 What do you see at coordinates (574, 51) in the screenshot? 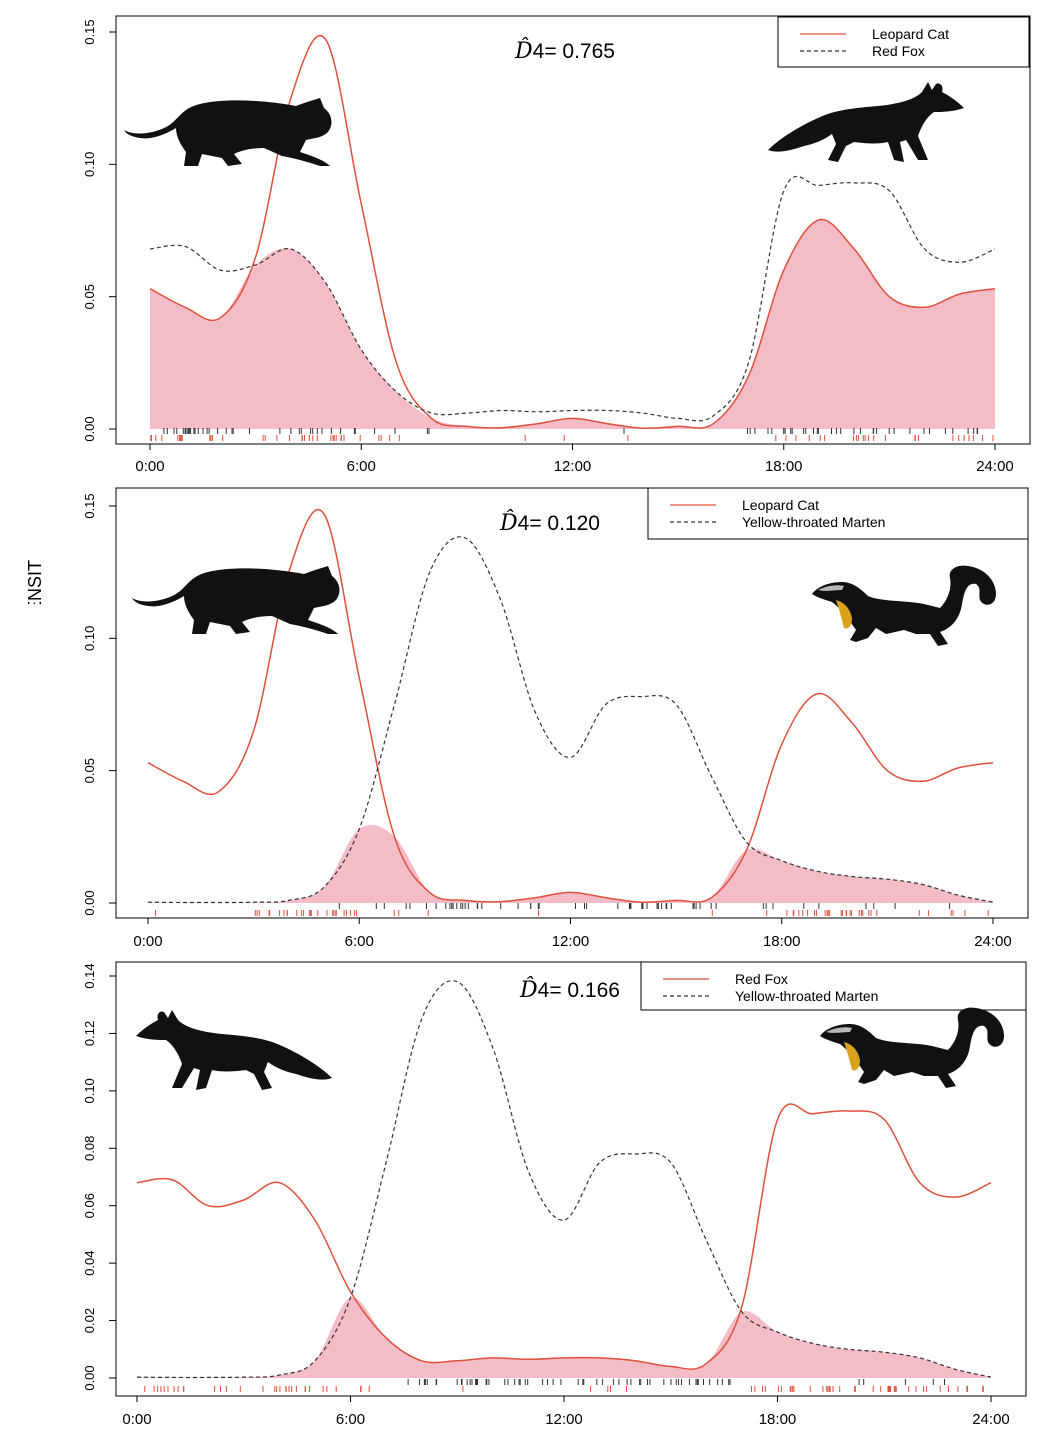
I see `overlap-value: 4= 0.765` at bounding box center [574, 51].